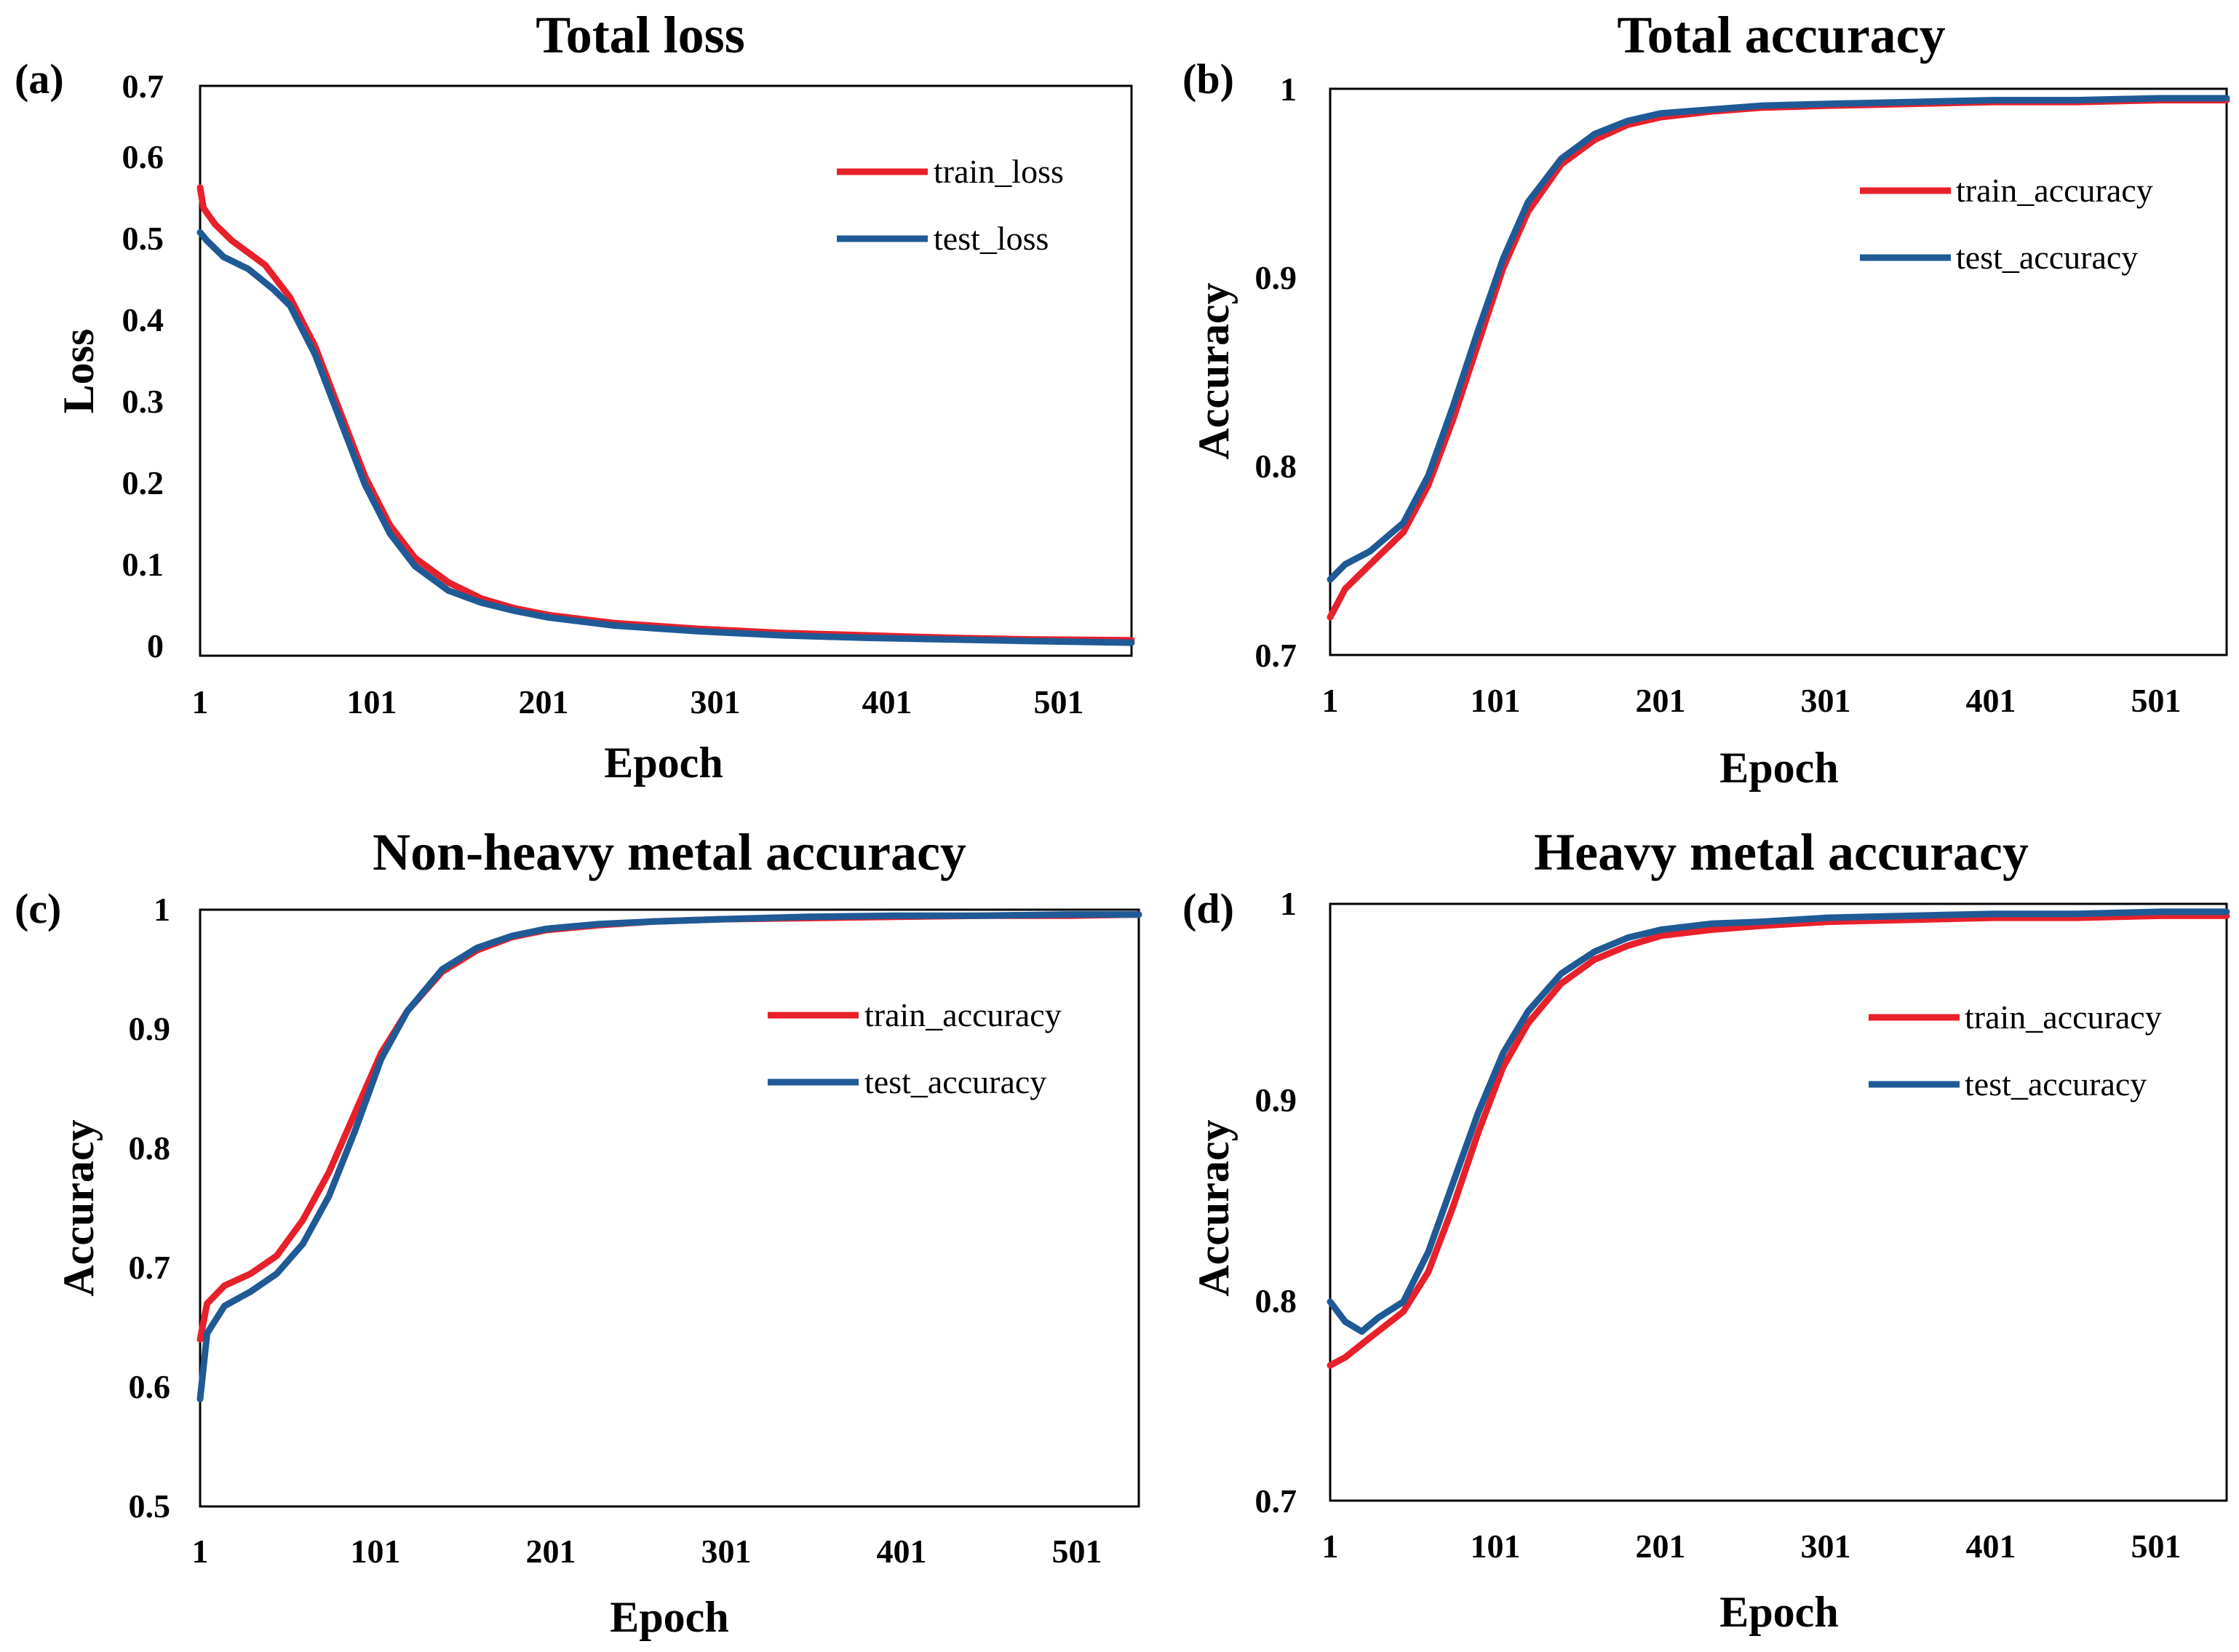 The height and width of the screenshot is (1652, 2239). What do you see at coordinates (544, 701) in the screenshot?
I see `panel-a-x-tick-label: 201` at bounding box center [544, 701].